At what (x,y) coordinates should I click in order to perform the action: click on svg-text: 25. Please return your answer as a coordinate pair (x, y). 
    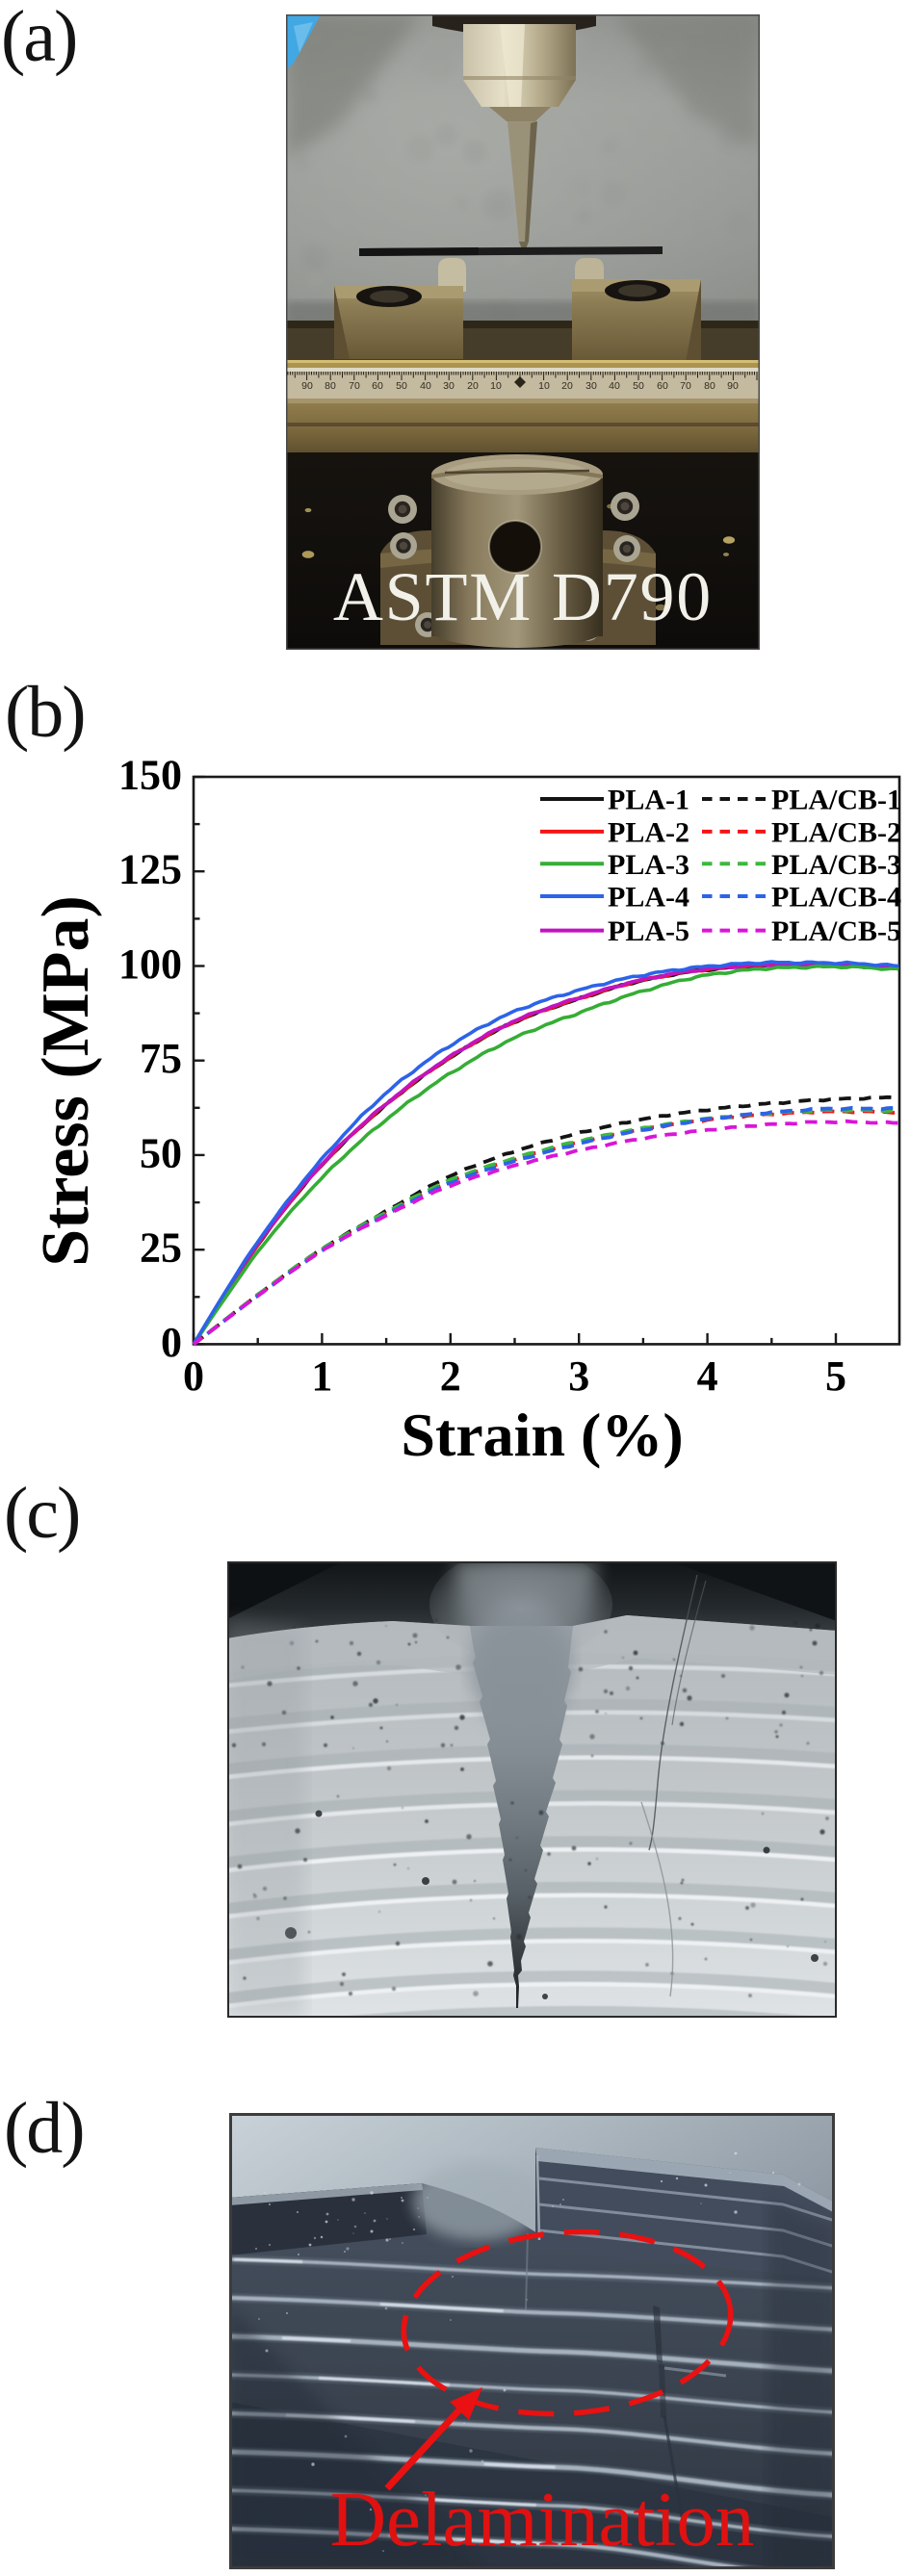
    Looking at the image, I should click on (161, 1248).